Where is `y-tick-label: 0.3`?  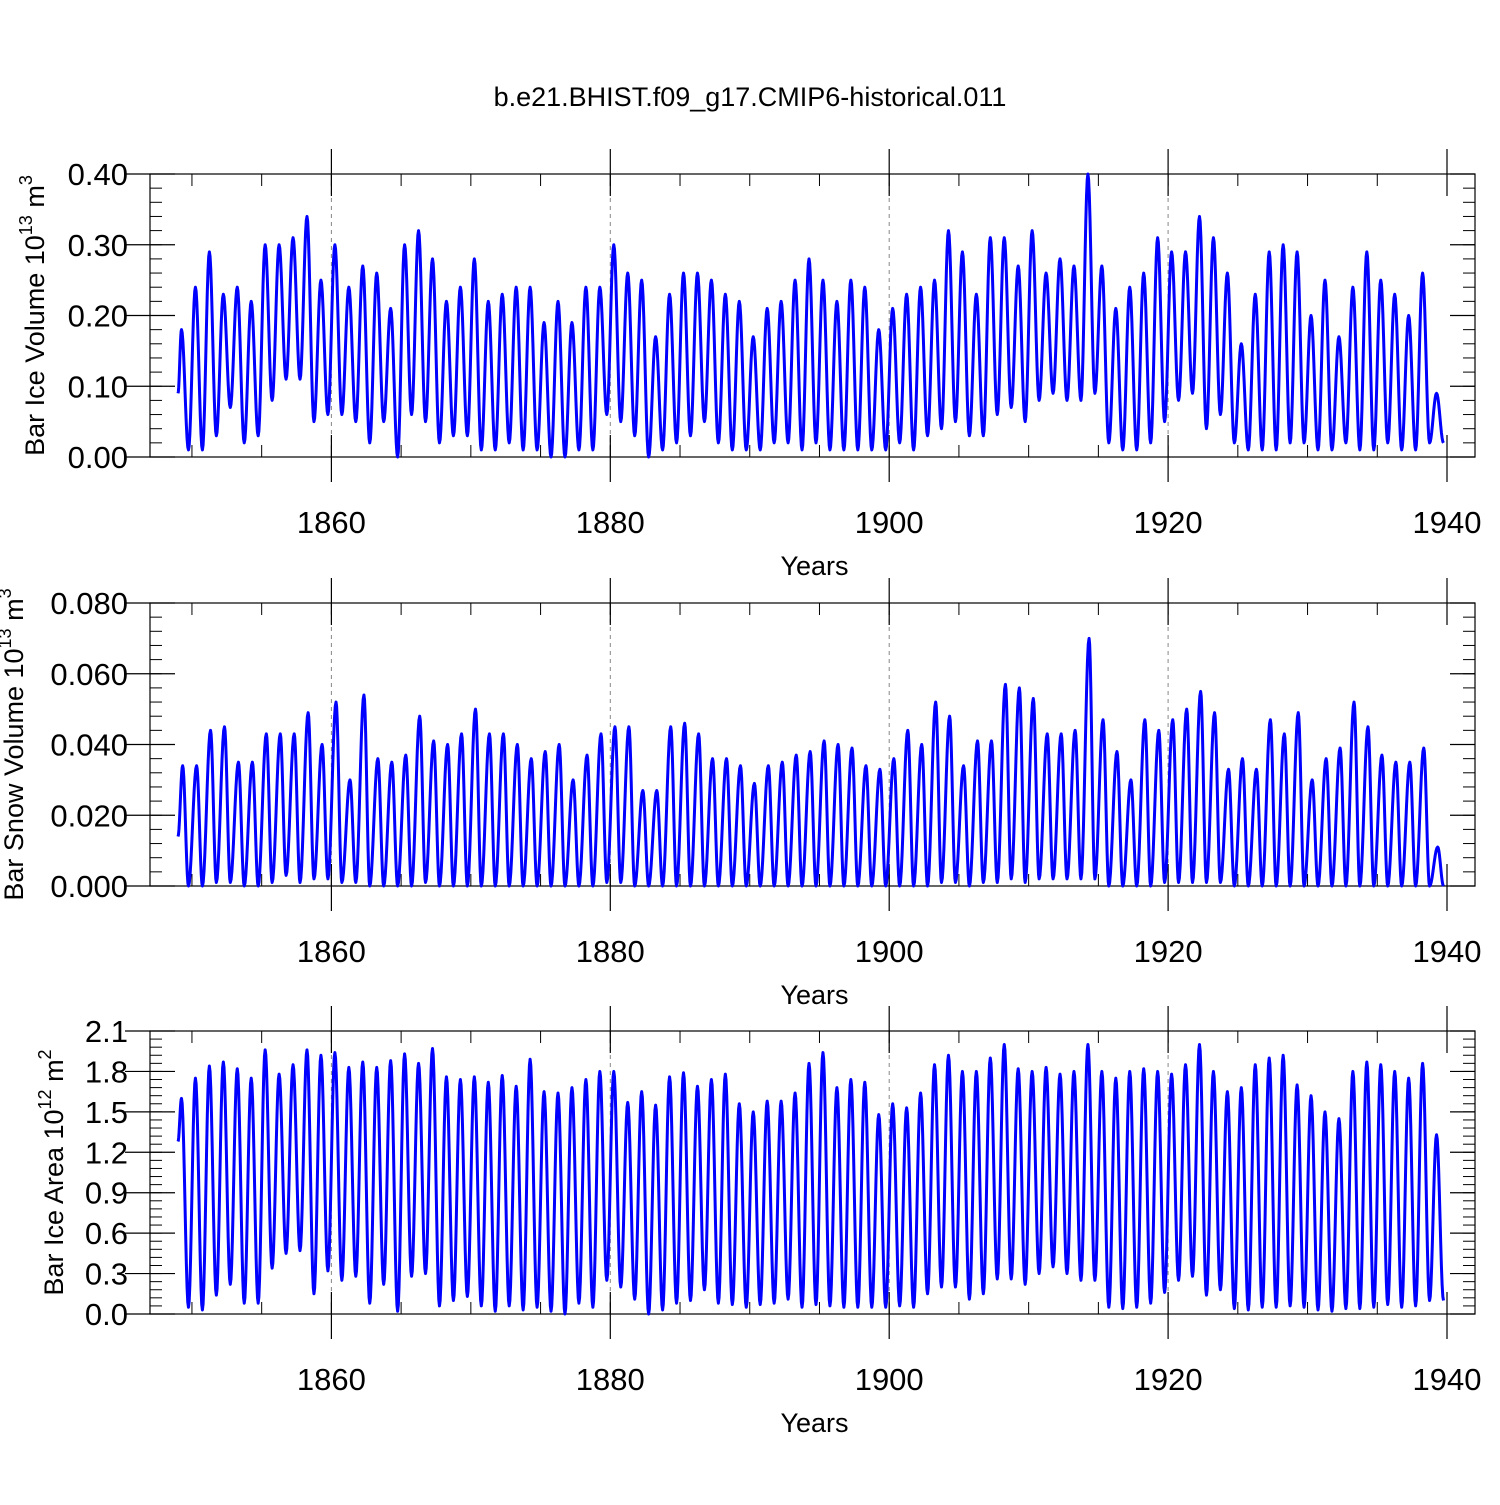
y-tick-label: 0.3 is located at coordinates (106, 1274).